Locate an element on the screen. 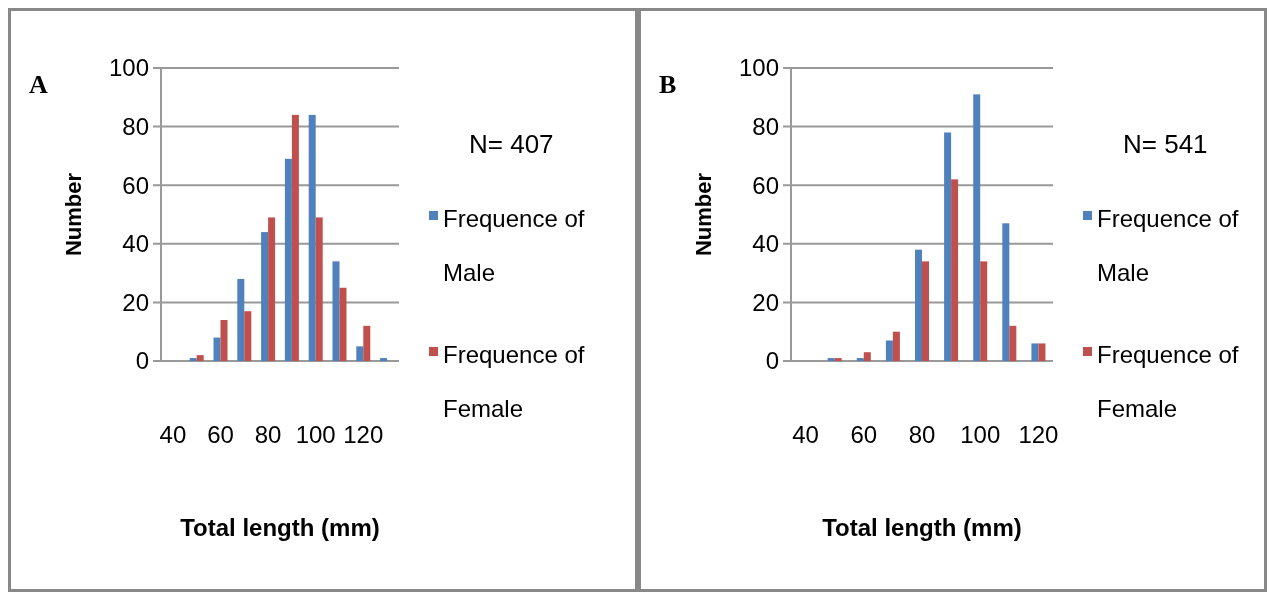 Image resolution: width=1275 pixels, height=592 pixels. text: N= 407 is located at coordinates (511, 144).